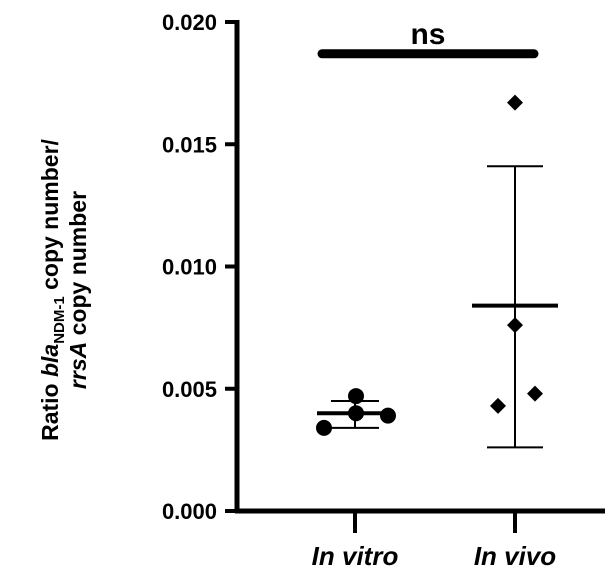  Describe the element at coordinates (78, 290) in the screenshot. I see `y-axis-label-line2: rrsA copy number` at that location.